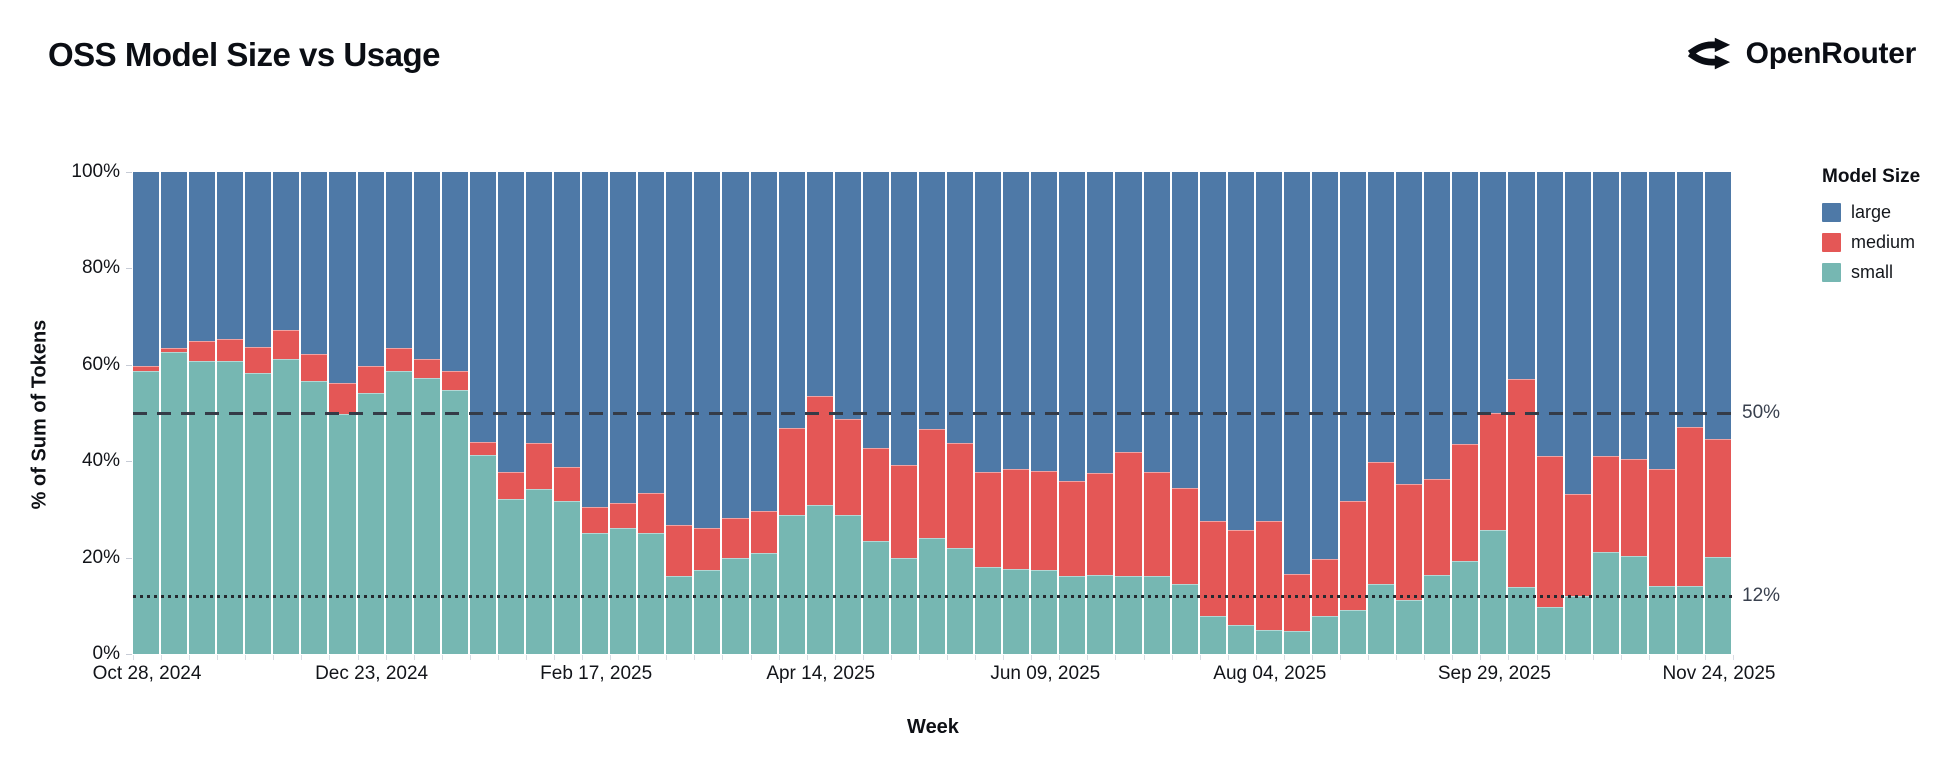 The height and width of the screenshot is (760, 1956). I want to click on legend-item-small: small, so click(1871, 272).